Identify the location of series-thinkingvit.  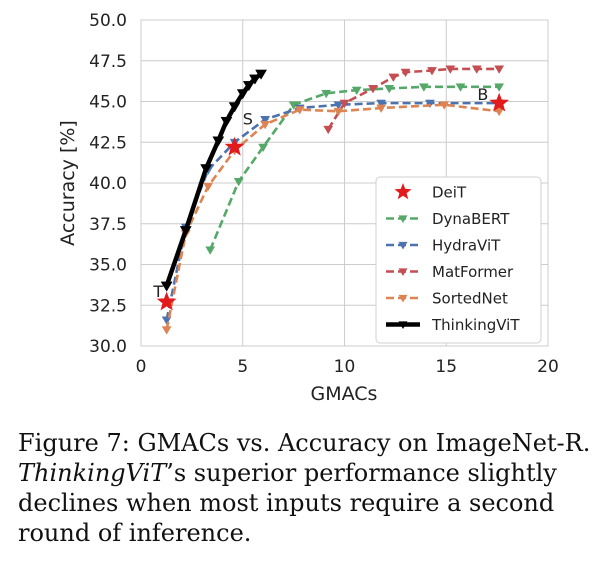
(214, 180).